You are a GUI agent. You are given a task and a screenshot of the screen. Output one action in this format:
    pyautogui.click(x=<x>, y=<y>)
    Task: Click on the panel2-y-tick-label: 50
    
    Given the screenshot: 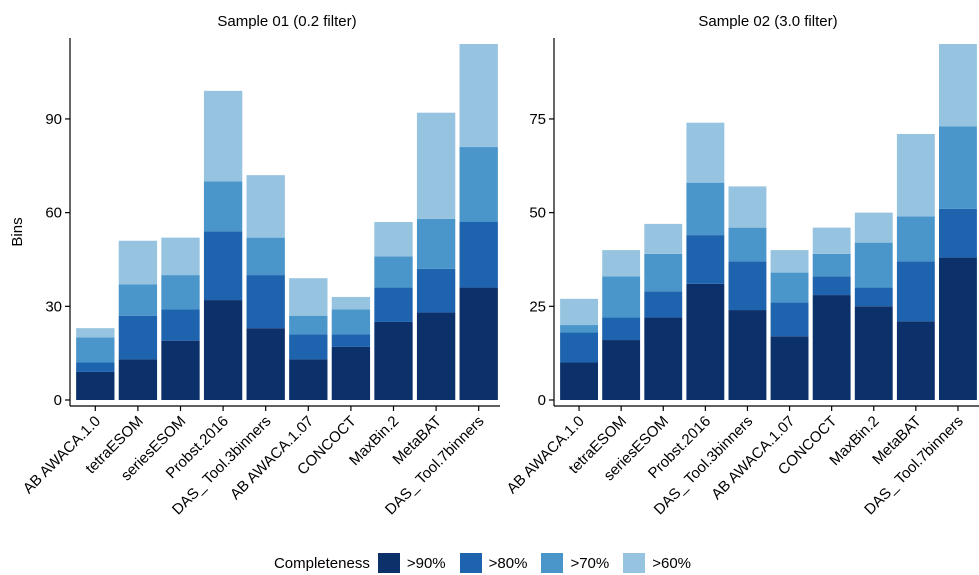 What is the action you would take?
    pyautogui.click(x=537, y=213)
    